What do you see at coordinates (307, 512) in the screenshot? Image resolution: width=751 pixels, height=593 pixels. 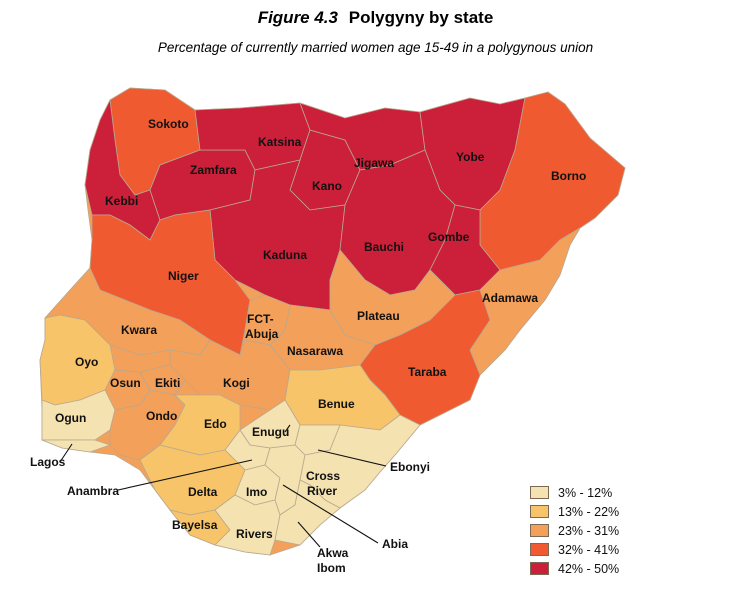 I see `state-akwa-ibom` at bounding box center [307, 512].